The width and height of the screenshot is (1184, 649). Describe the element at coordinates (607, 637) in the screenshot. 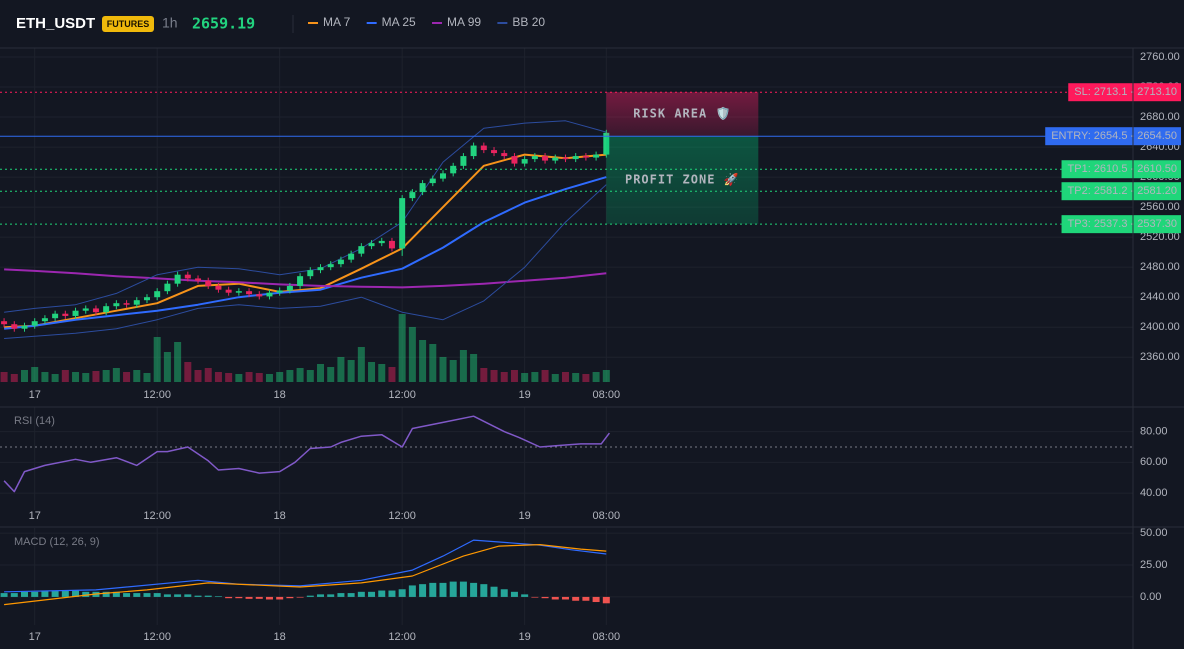

I see `x-tick-label: 08:00` at that location.